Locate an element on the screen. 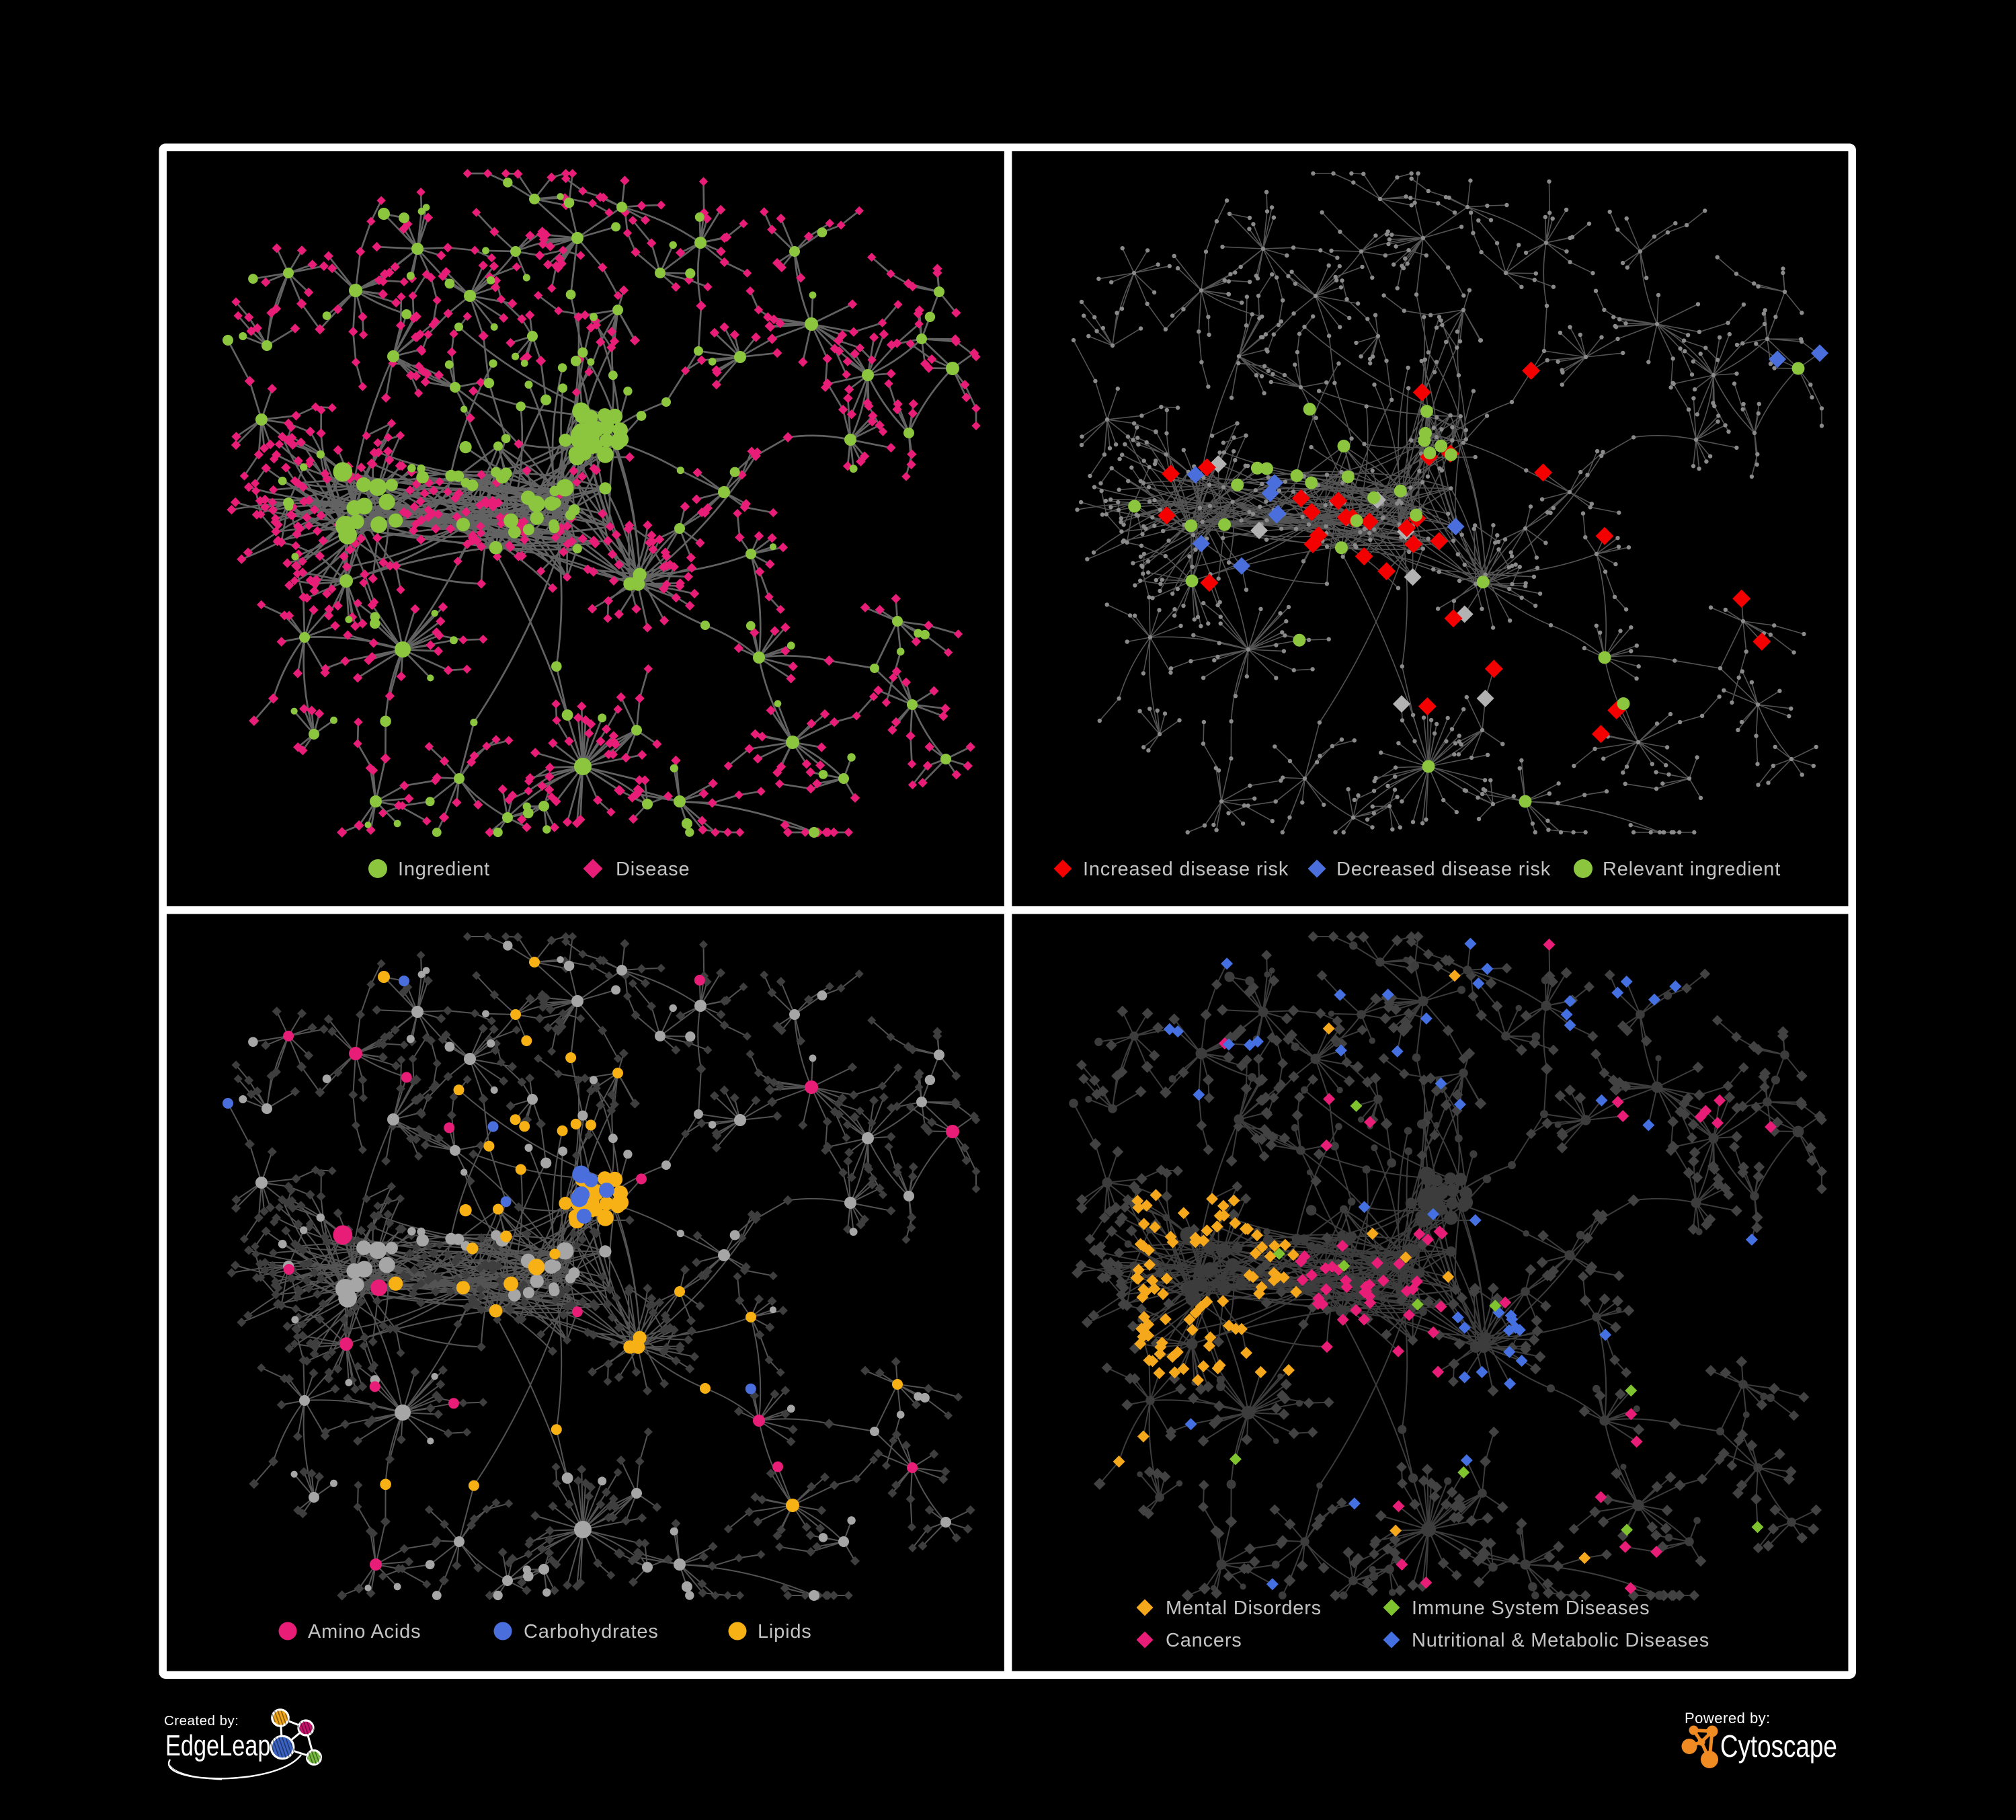 The width and height of the screenshot is (2016, 1820). svg-text: Relevant ingredient is located at coordinates (1692, 869).